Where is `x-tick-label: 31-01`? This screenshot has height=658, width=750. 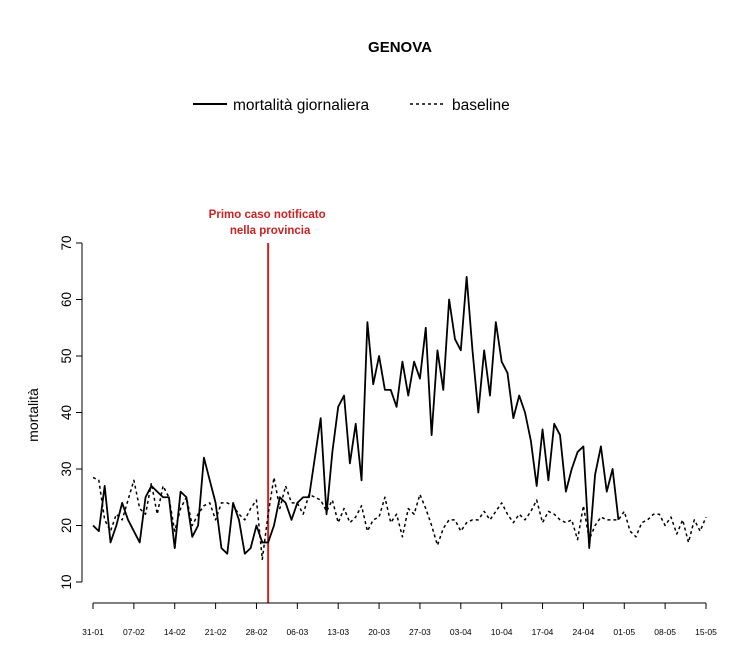
x-tick-label: 31-01 is located at coordinates (93, 632).